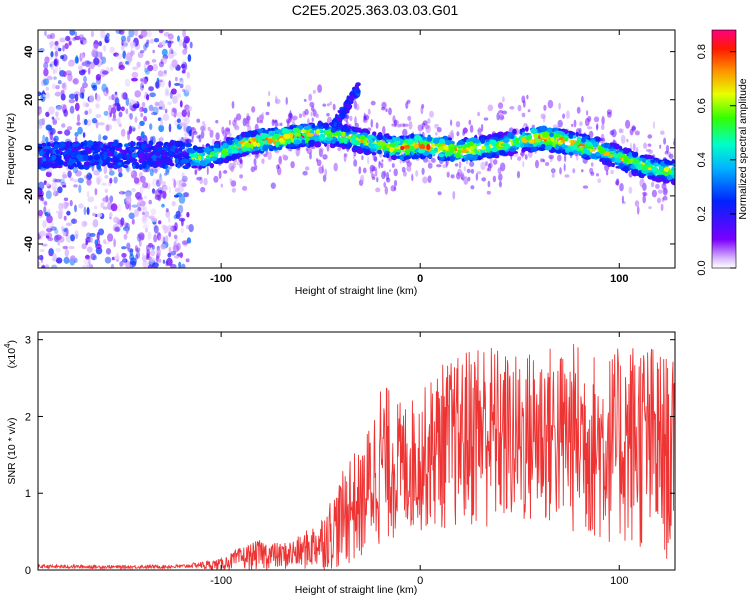  What do you see at coordinates (702, 105) in the screenshot?
I see `colorbar-tick-label: 0.6` at bounding box center [702, 105].